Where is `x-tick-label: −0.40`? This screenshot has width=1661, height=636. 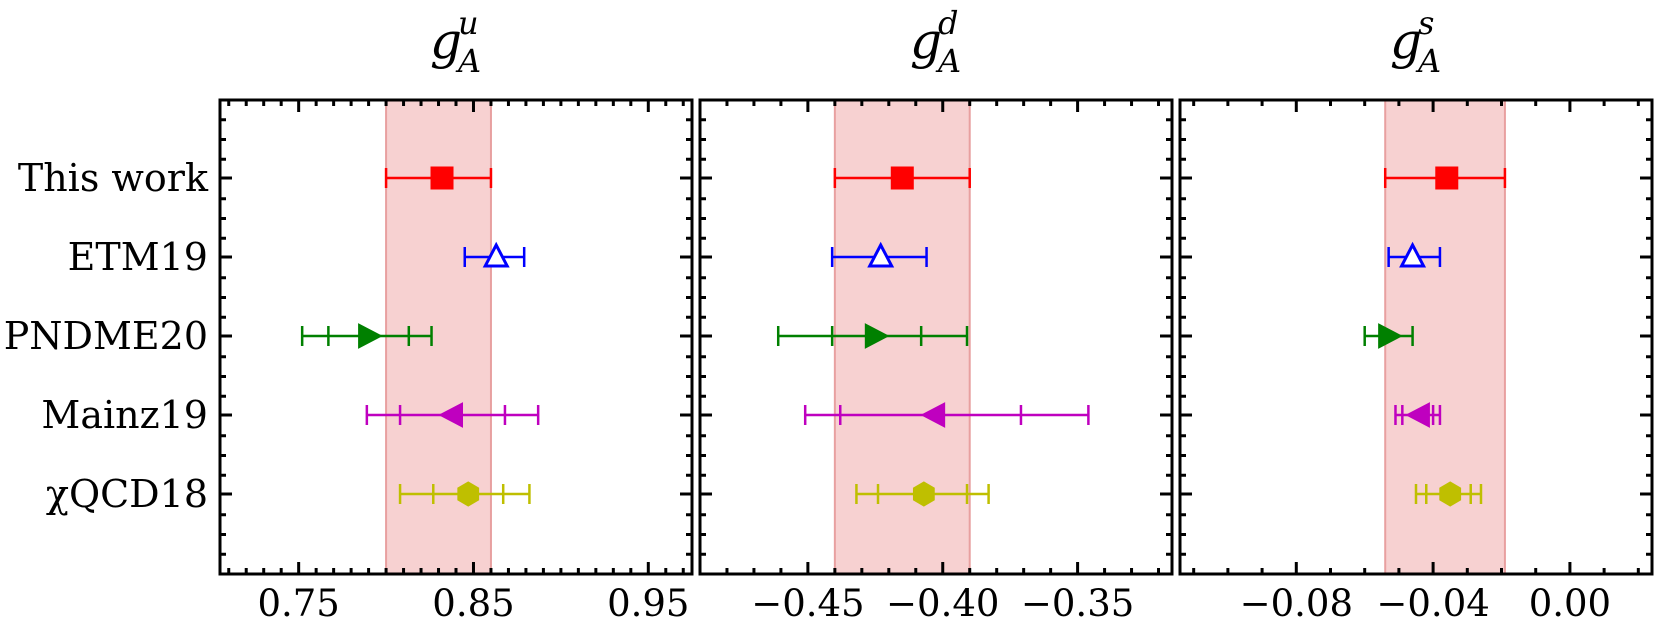 x-tick-label: −0.40 is located at coordinates (942, 603).